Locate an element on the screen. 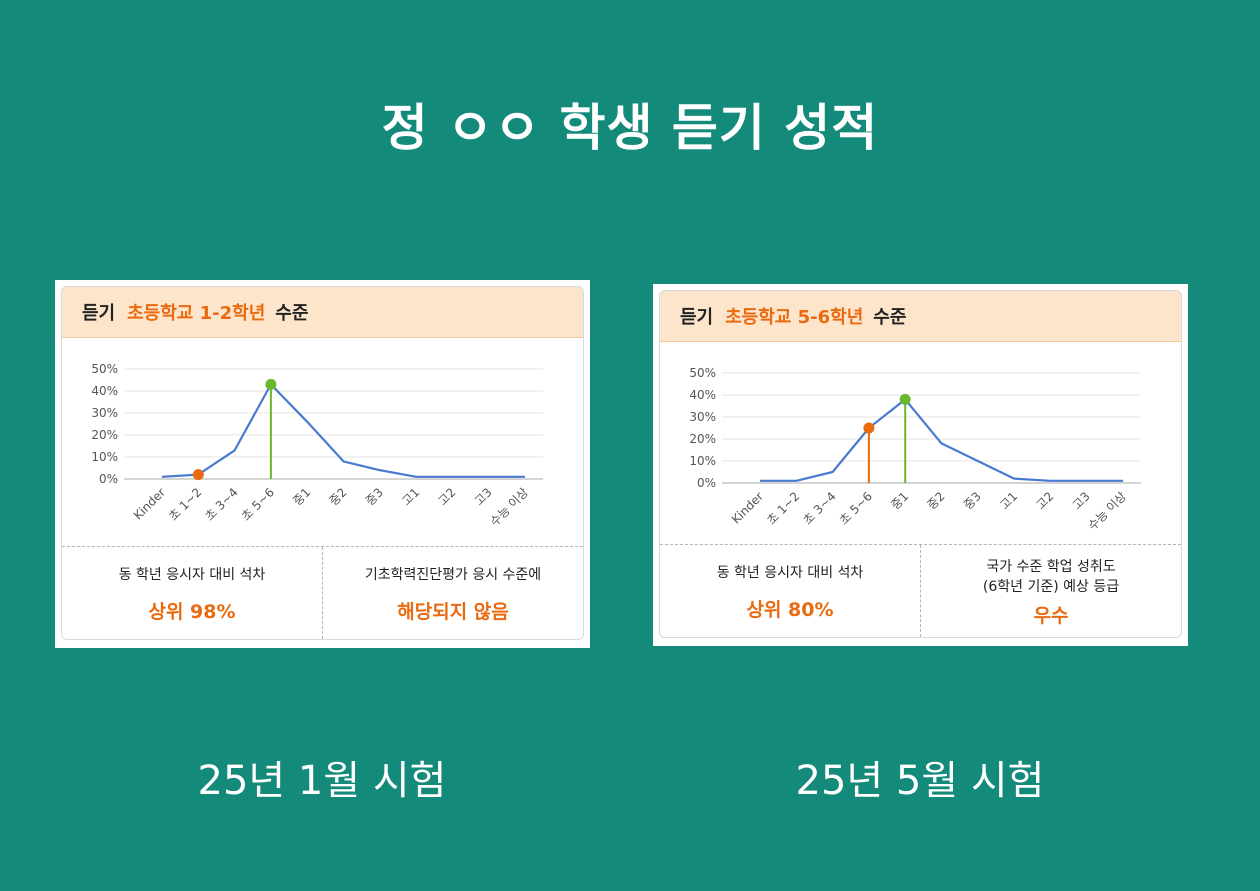 The width and height of the screenshot is (1260, 891). header-level: 초등학교 5-6학년 is located at coordinates (794, 317).